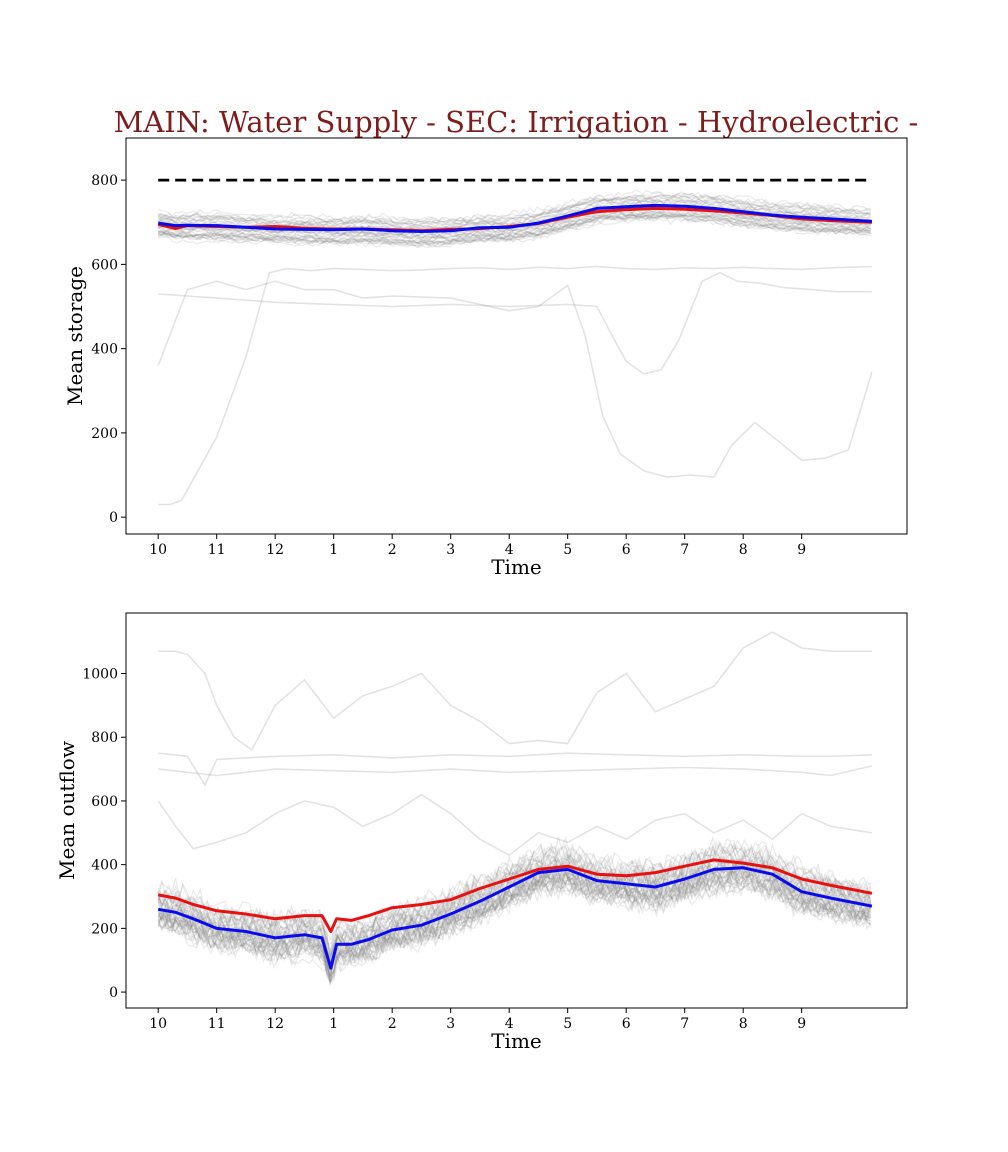 The image size is (1008, 1152). I want to click on x-tick-label: 1, so click(333, 550).